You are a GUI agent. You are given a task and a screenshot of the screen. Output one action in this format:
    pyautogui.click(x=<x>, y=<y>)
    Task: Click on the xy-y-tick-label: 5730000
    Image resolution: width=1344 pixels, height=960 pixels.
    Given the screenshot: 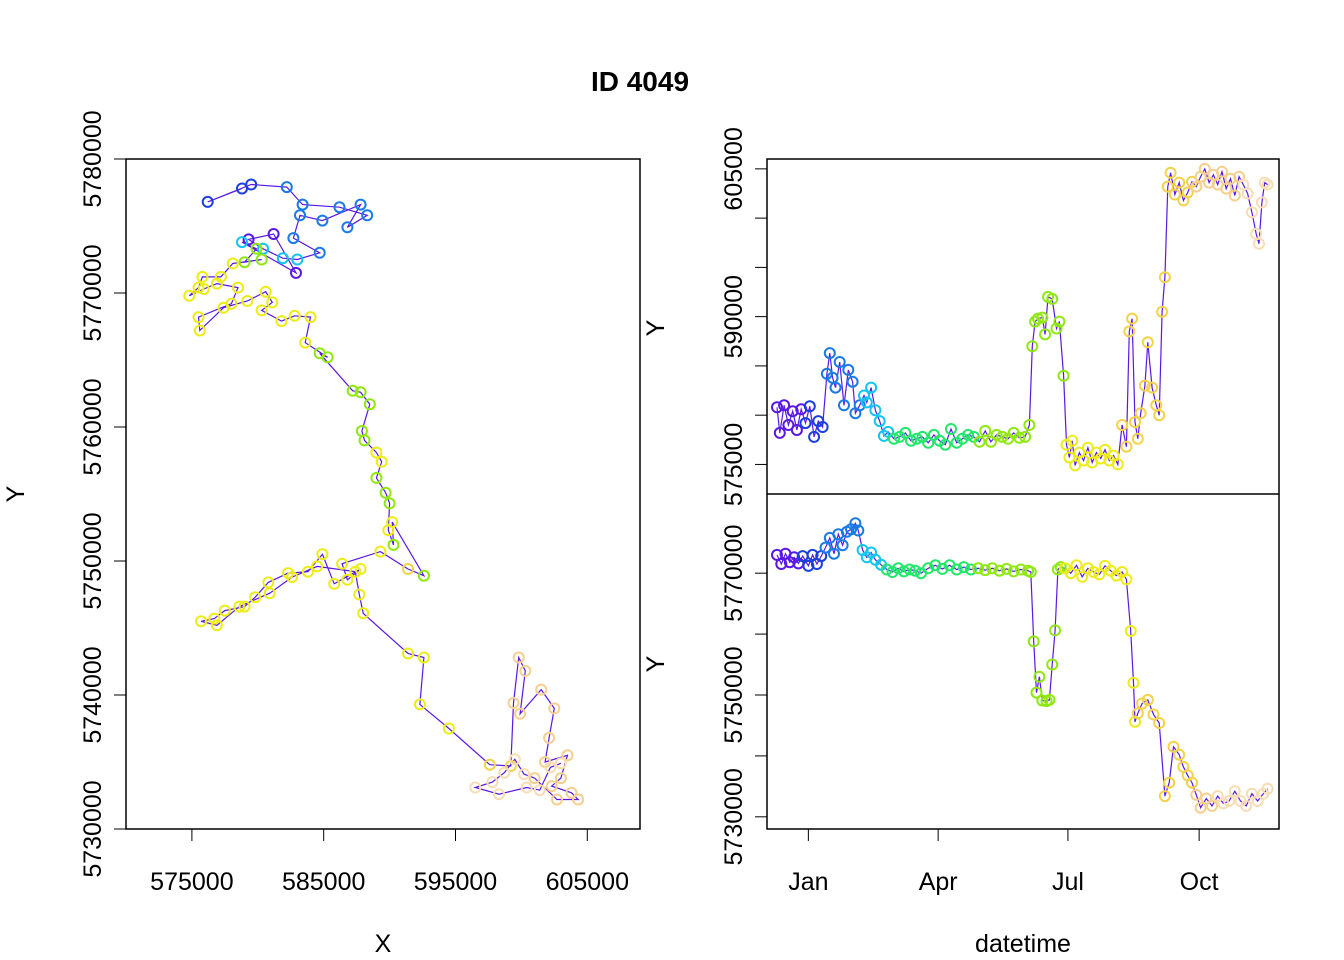 What is the action you would take?
    pyautogui.click(x=93, y=828)
    